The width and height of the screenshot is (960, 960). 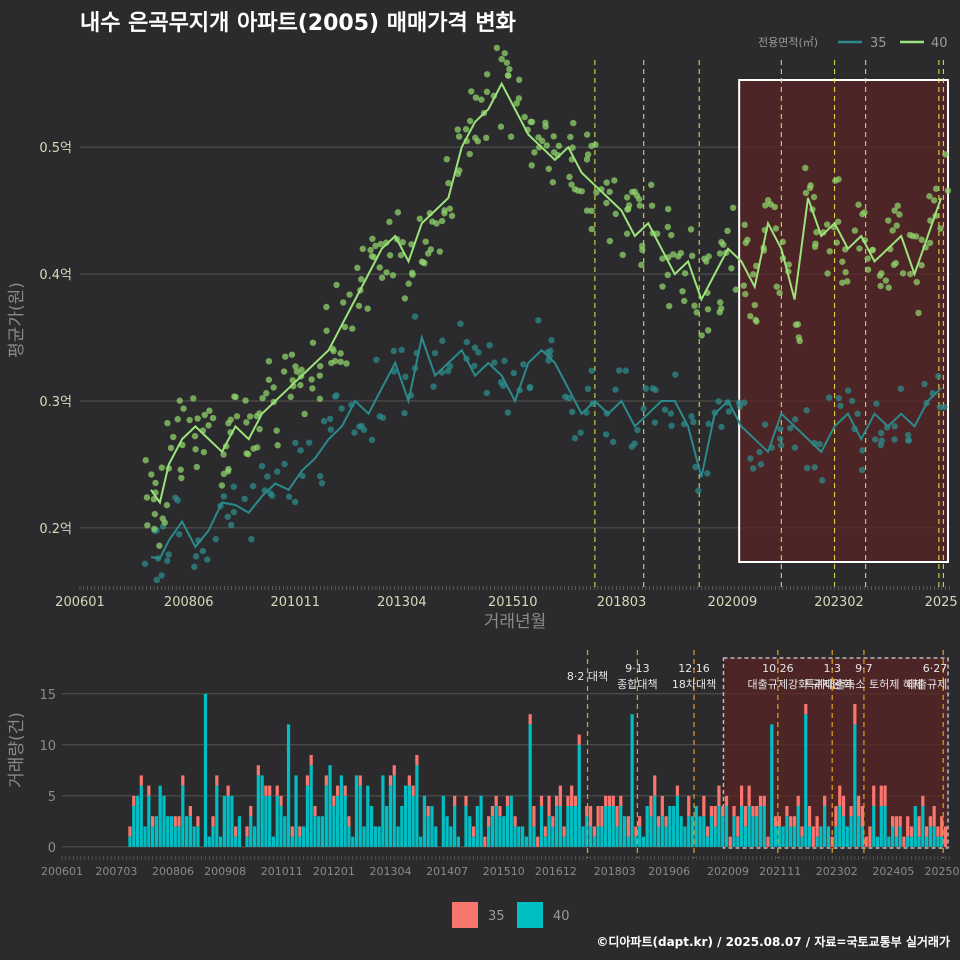 I want to click on volume-x-tick-label: 200908, so click(x=225, y=871).